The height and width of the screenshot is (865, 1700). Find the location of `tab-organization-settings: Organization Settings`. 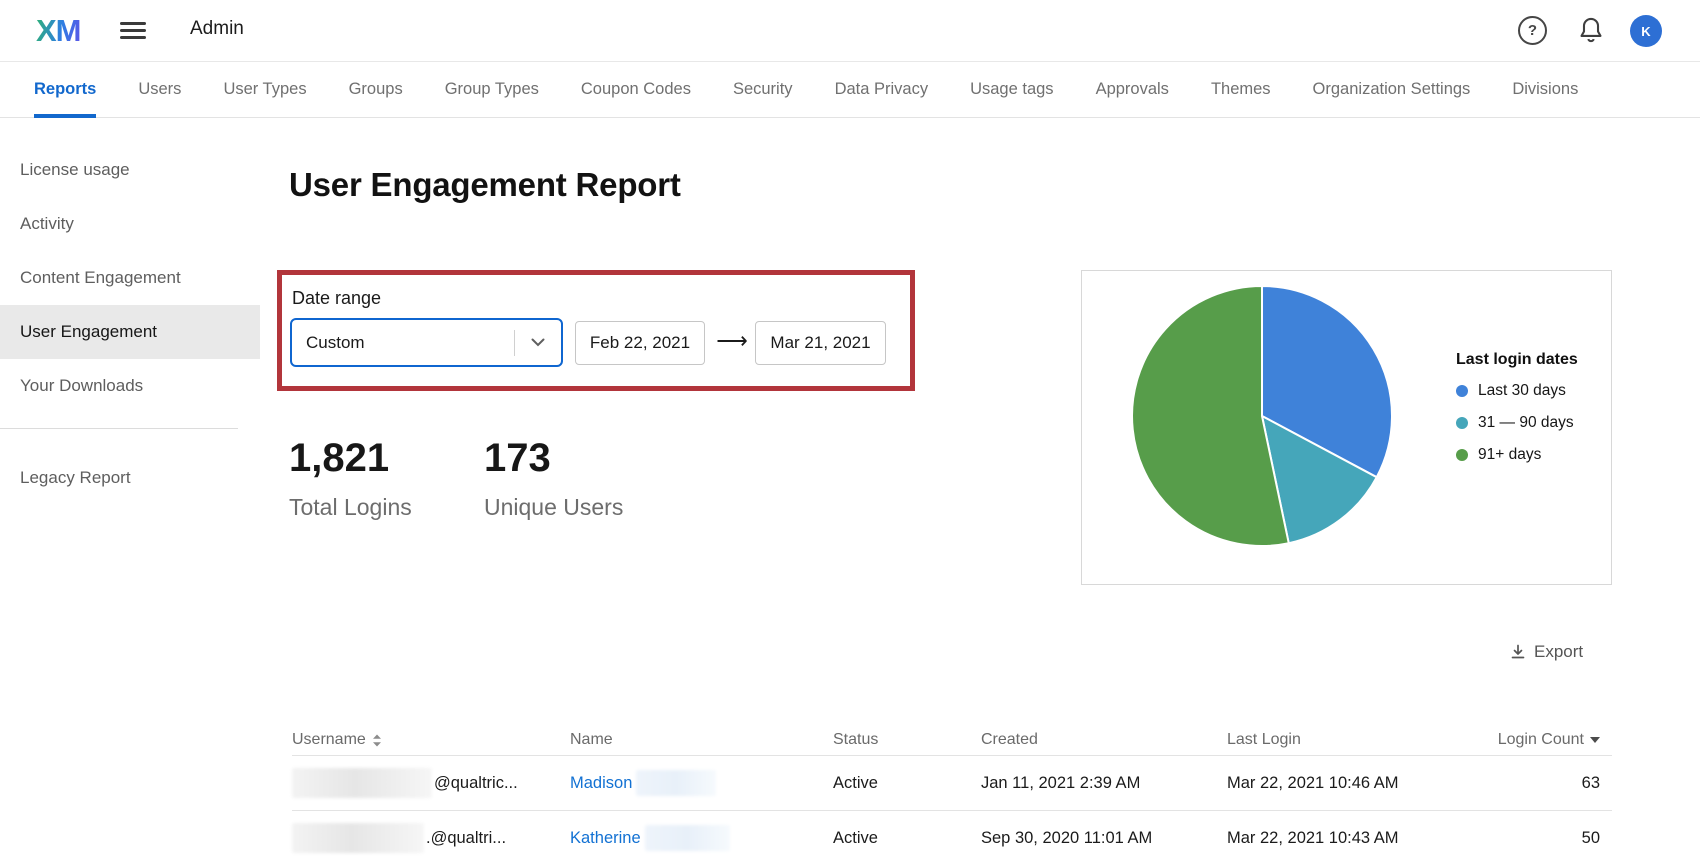

tab-organization-settings: Organization Settings is located at coordinates (1391, 89).